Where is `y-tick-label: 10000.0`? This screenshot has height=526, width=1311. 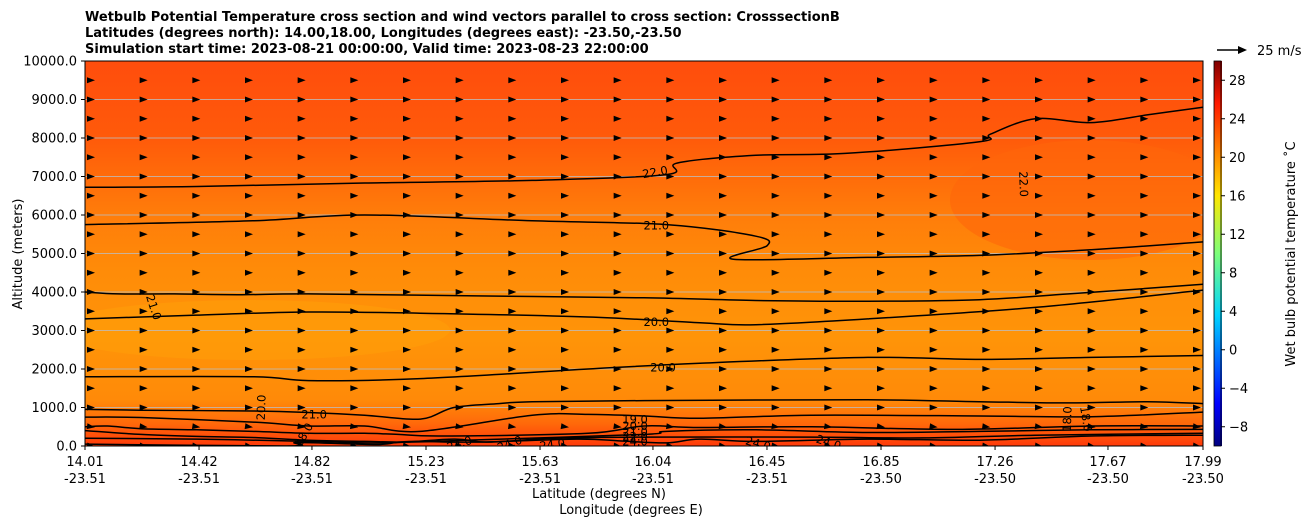
y-tick-label: 10000.0 is located at coordinates (50, 62).